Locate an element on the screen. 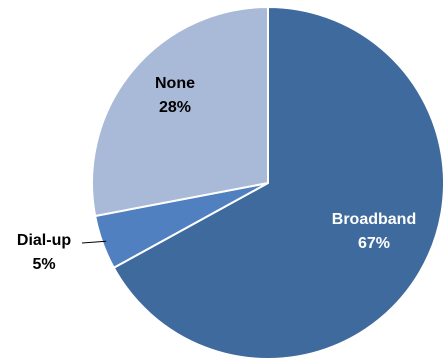 This screenshot has width=443, height=364. slice-category-label: None is located at coordinates (175, 83).